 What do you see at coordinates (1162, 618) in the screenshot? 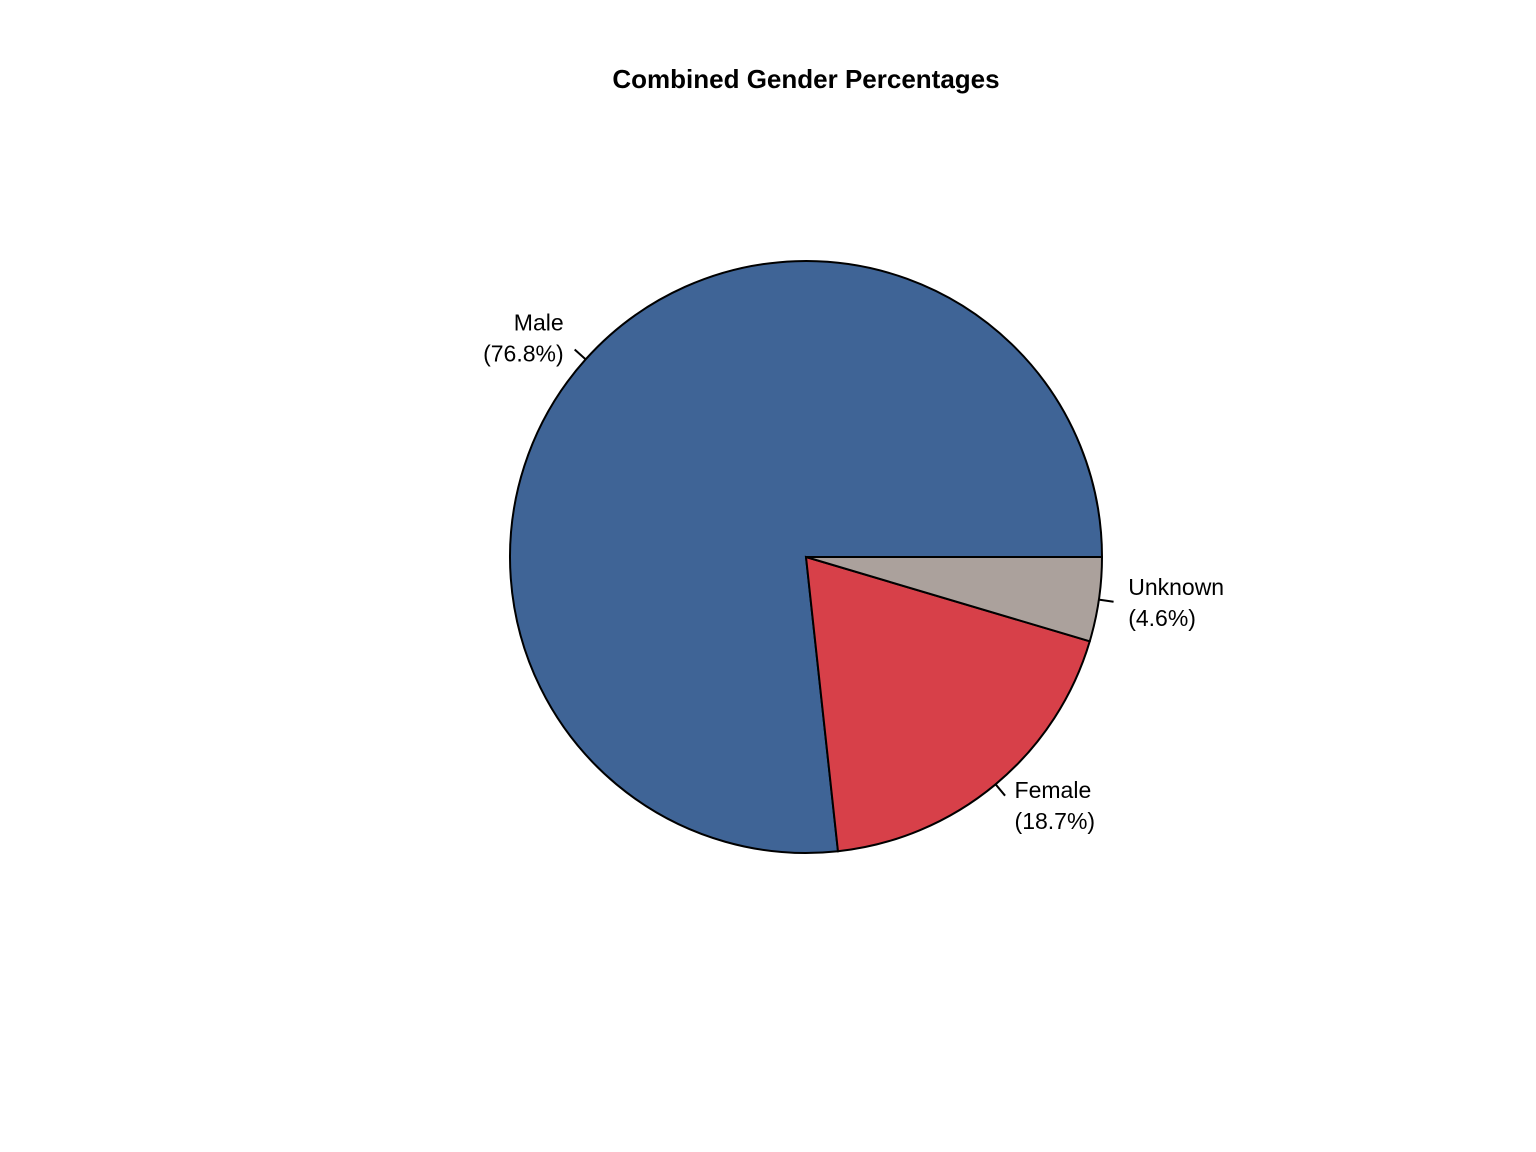
I see `slice-value-label: (4.6%)` at bounding box center [1162, 618].